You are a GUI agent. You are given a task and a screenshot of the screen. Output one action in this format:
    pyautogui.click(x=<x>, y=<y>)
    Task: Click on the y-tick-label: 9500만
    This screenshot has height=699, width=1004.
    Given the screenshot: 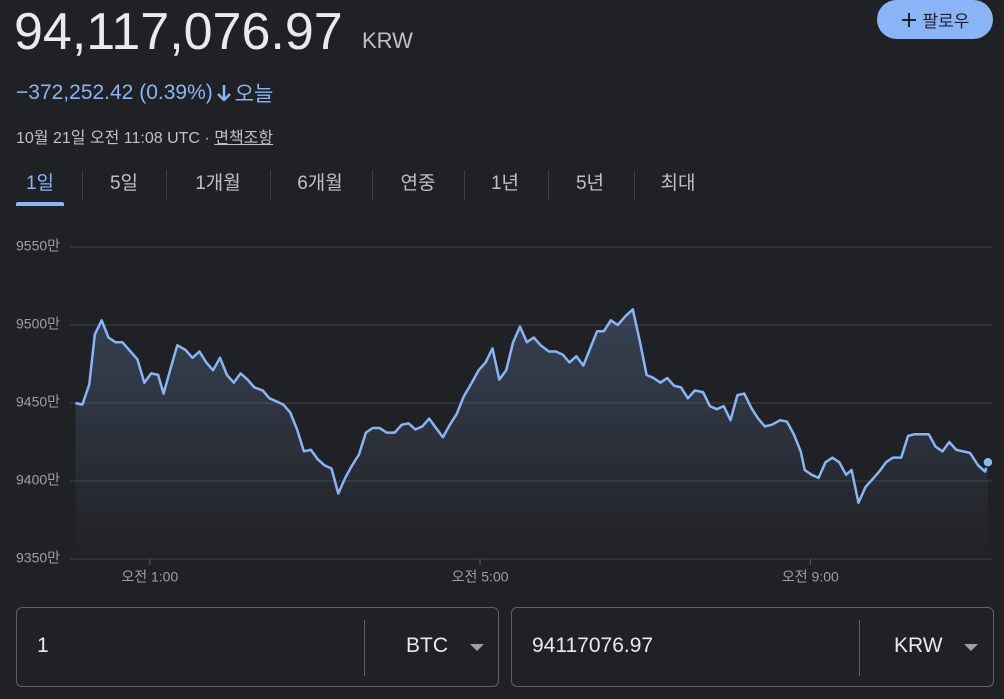 What is the action you would take?
    pyautogui.click(x=38, y=324)
    